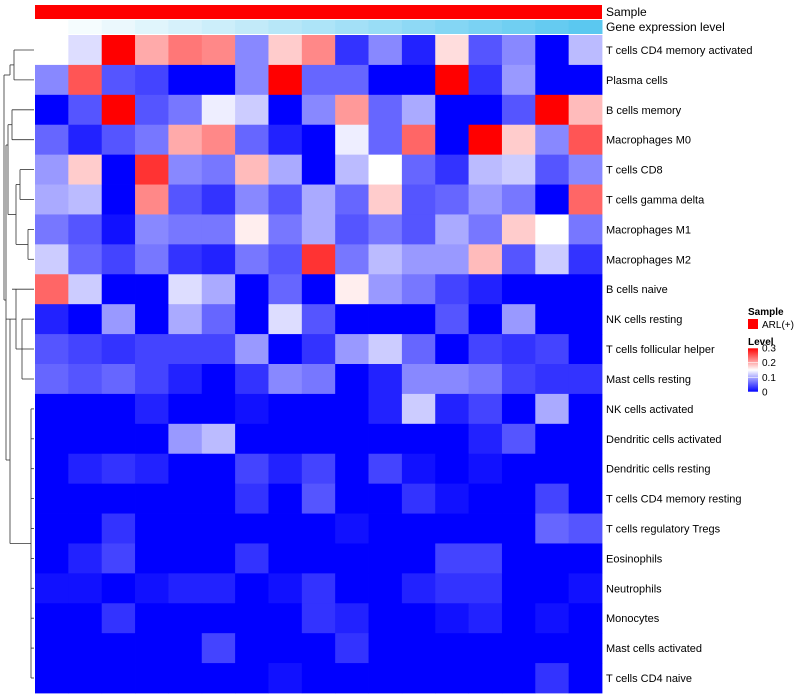  Describe the element at coordinates (753, 324) in the screenshot. I see `legend-sample-swatch` at that location.